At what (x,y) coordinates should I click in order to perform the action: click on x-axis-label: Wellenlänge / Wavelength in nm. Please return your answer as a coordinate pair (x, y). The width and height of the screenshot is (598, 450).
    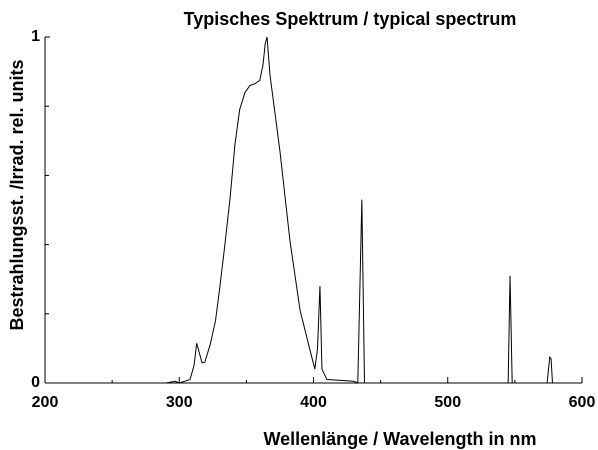
    Looking at the image, I should click on (399, 439).